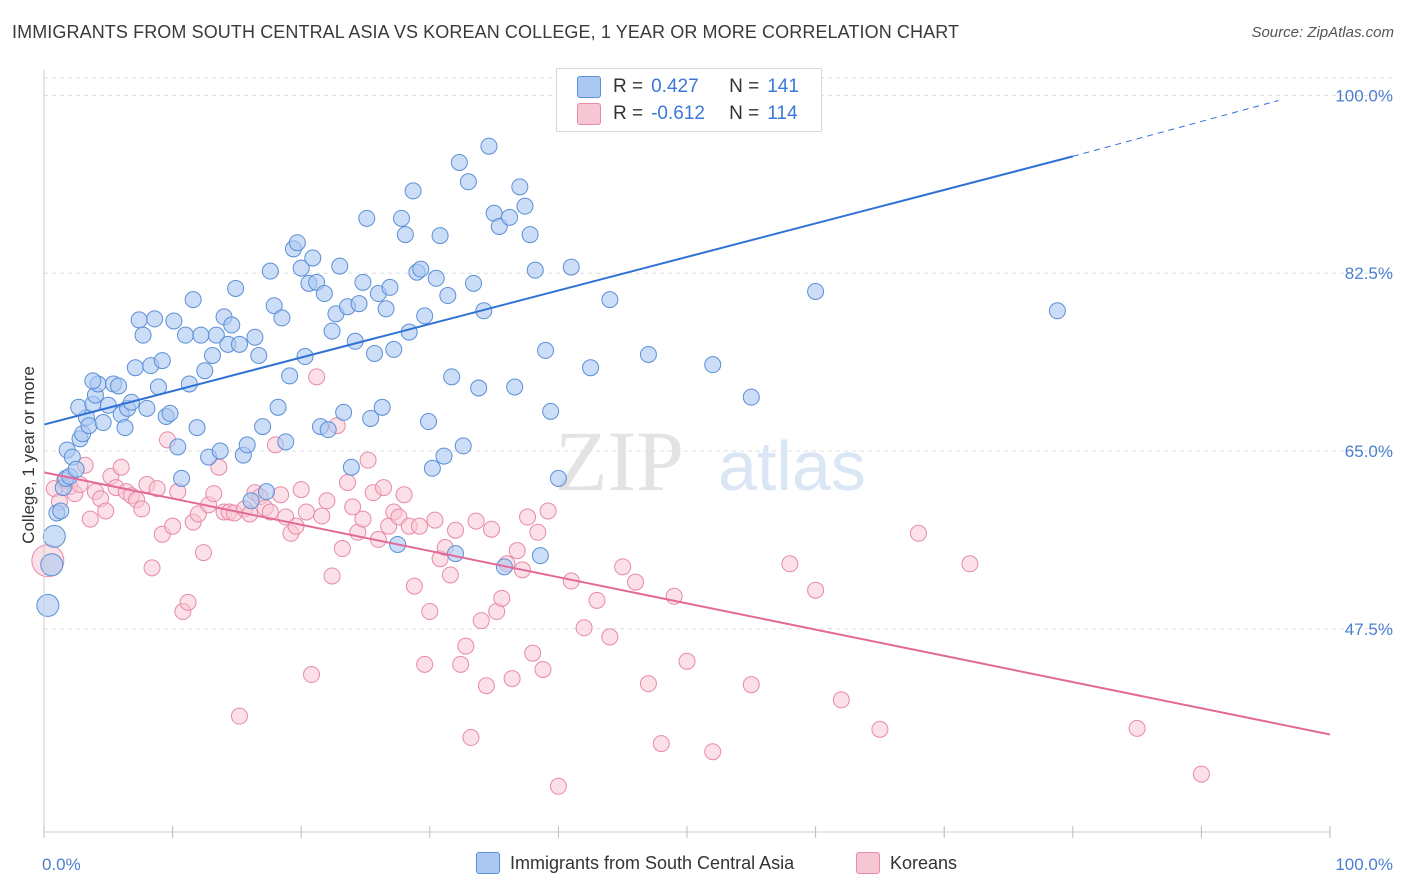  What do you see at coordinates (1364, 864) in the screenshot?
I see `x-tick-label: 100.0%` at bounding box center [1364, 864].